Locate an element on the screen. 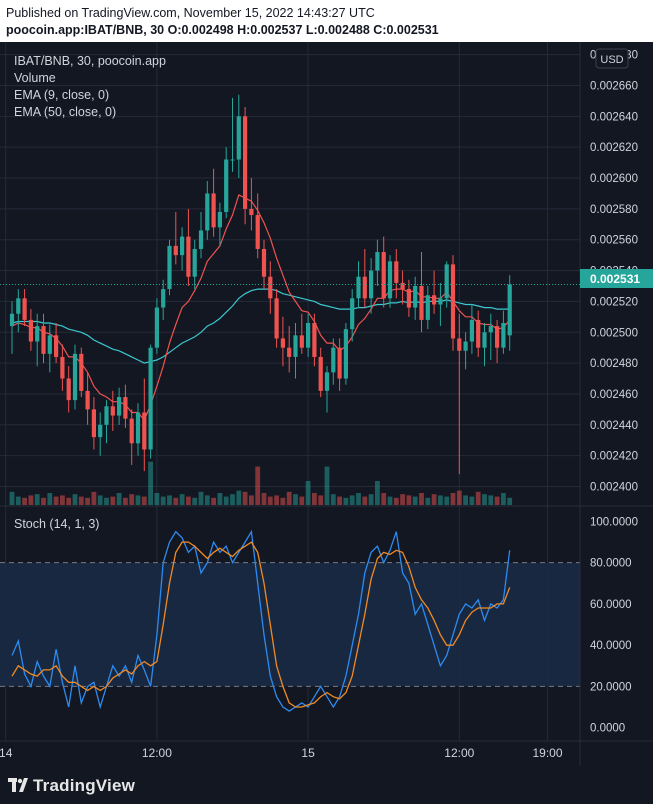 This screenshot has height=804, width=653. volume-bars is located at coordinates (261, 483).